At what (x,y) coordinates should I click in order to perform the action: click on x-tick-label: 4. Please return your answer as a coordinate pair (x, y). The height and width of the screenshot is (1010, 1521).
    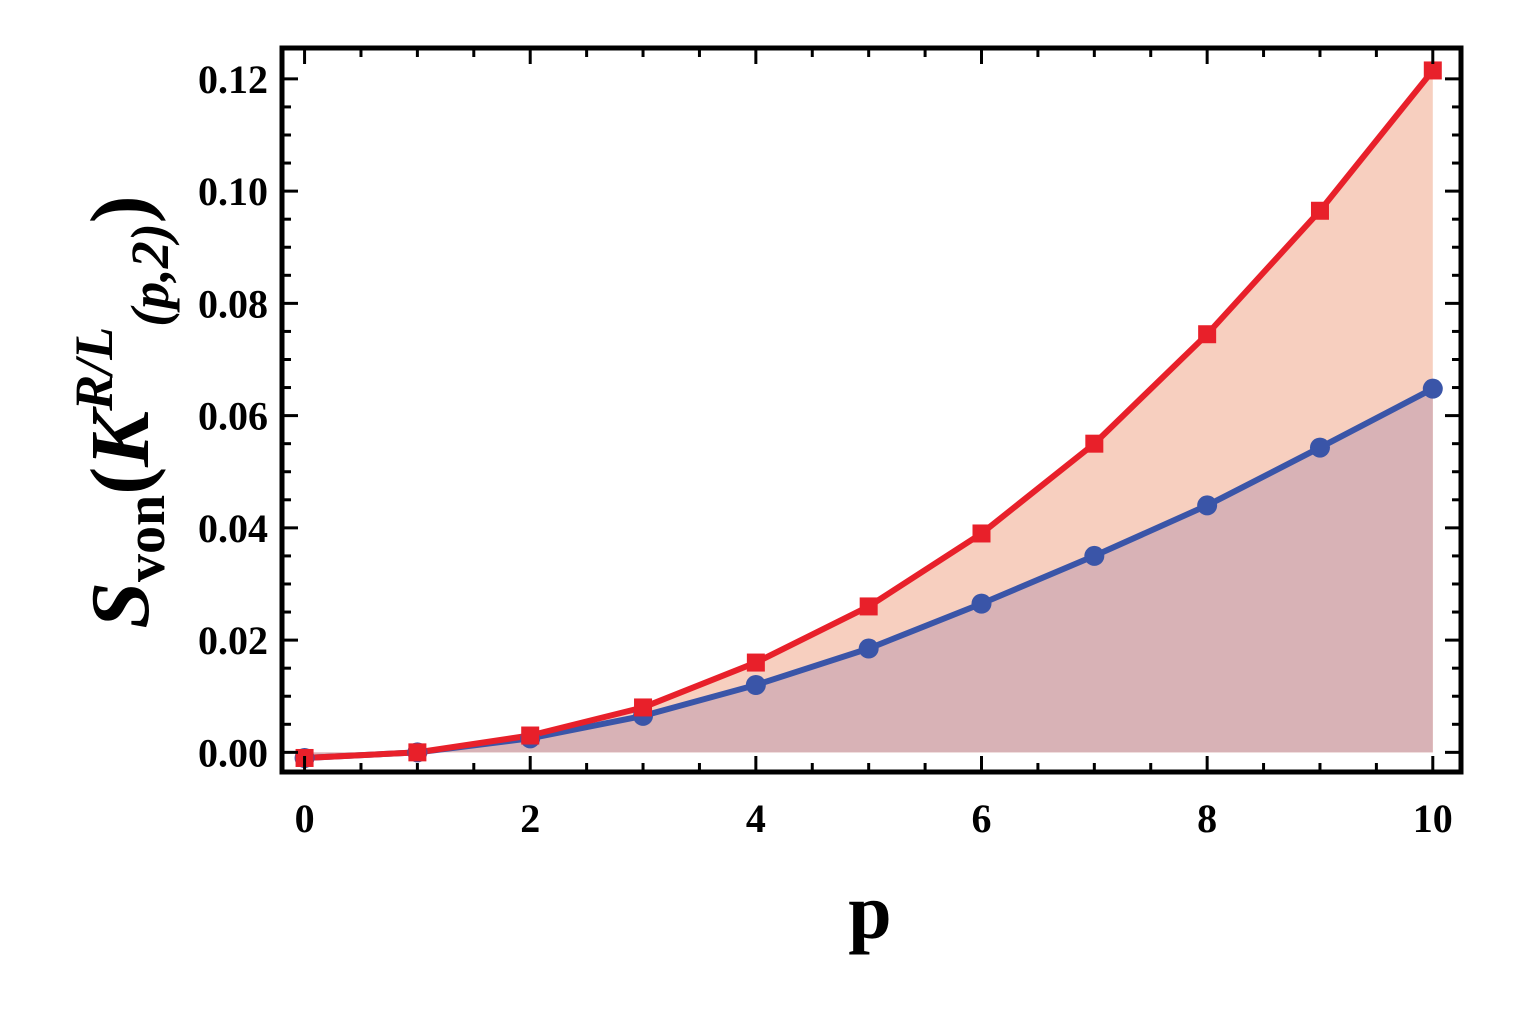
    Looking at the image, I should click on (756, 818).